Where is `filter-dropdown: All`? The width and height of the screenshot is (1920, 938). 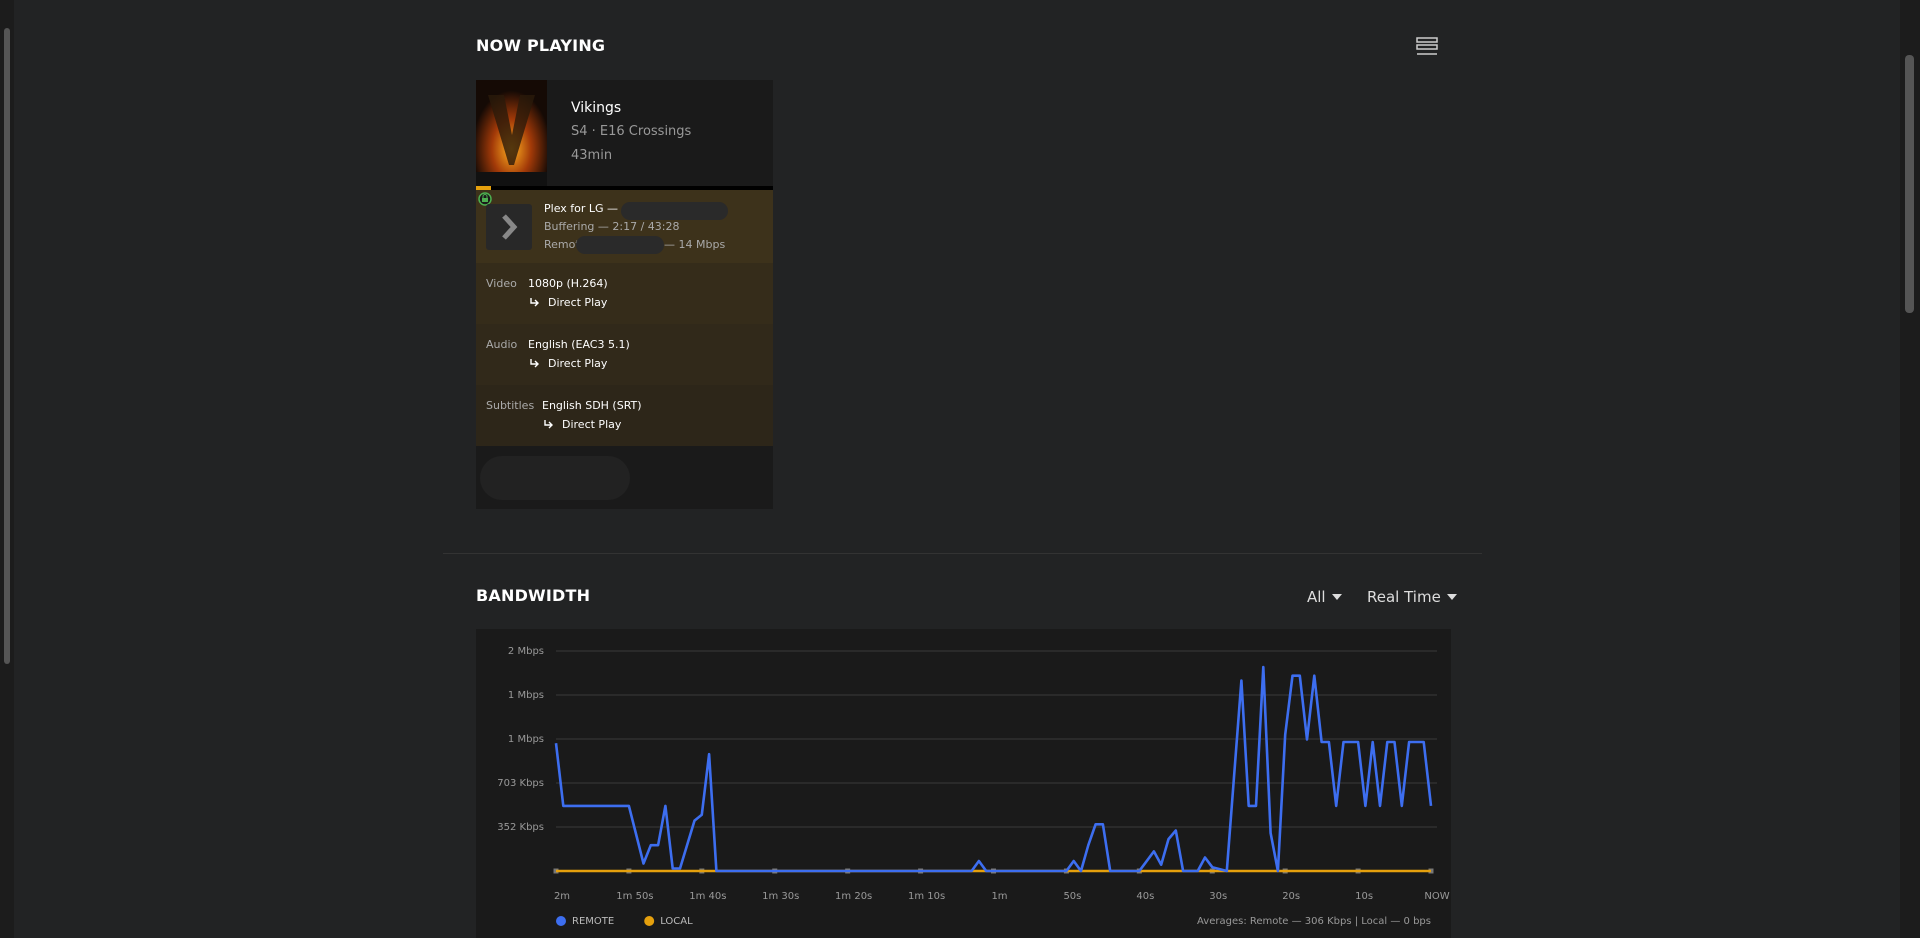 filter-dropdown: All is located at coordinates (1324, 597).